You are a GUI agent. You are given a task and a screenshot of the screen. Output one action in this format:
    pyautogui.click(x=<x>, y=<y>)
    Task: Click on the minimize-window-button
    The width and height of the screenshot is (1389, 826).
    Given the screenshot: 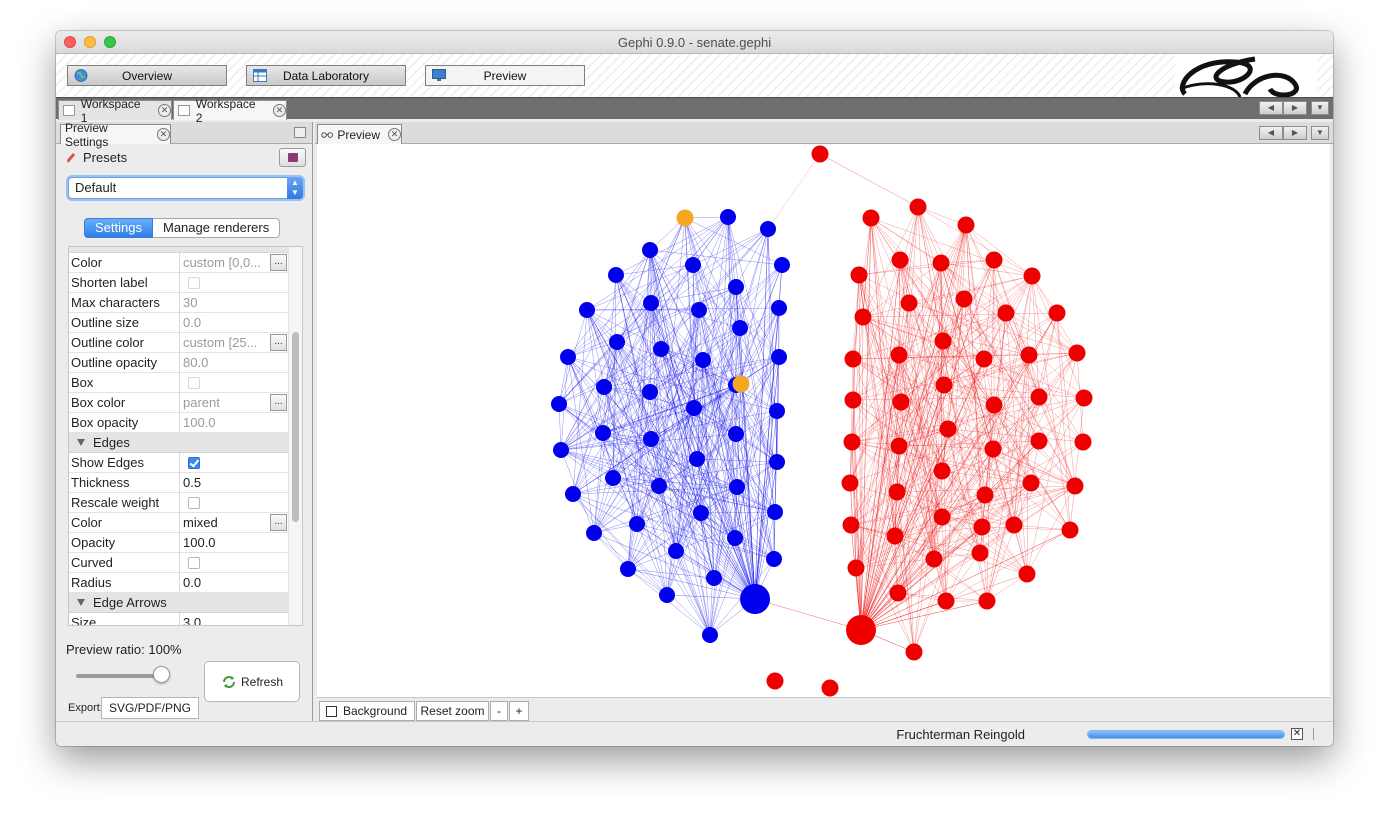 What is the action you would take?
    pyautogui.click(x=90, y=42)
    